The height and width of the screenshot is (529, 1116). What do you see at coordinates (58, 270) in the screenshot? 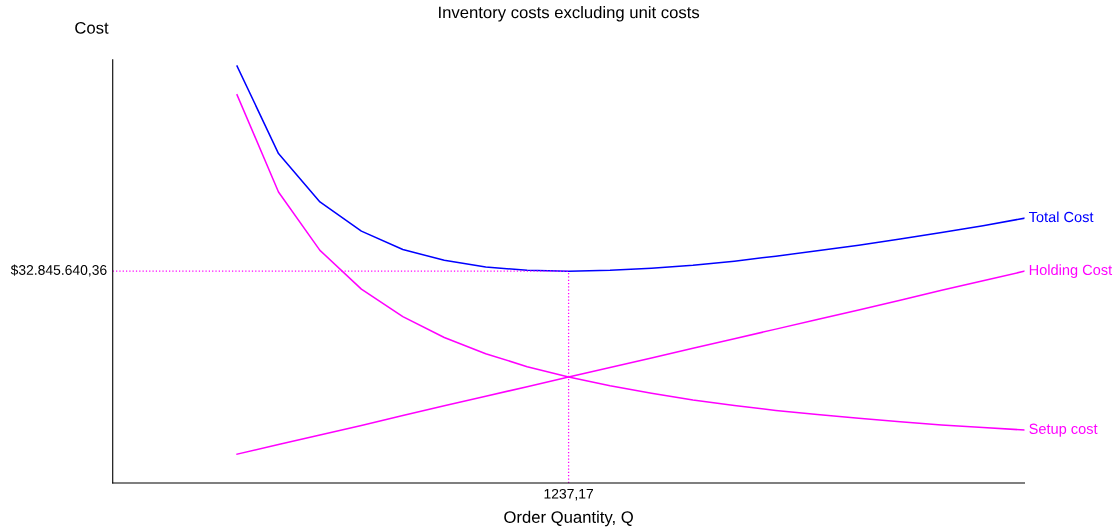
I see `text: $32.845.640,36` at bounding box center [58, 270].